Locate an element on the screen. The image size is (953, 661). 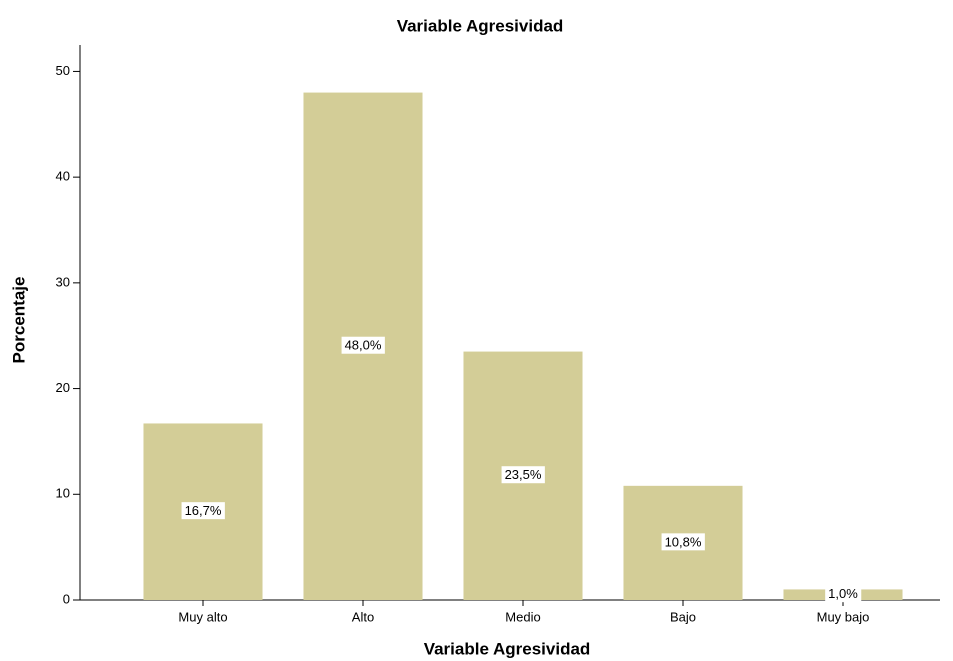
y-tick-label: 50 is located at coordinates (63, 70).